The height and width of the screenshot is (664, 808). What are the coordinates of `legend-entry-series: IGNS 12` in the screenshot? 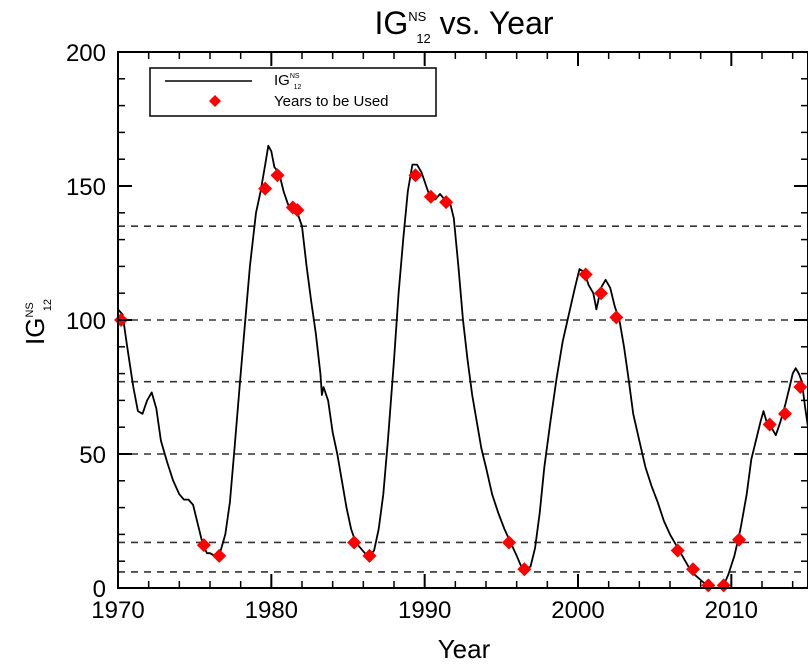 It's located at (287, 81).